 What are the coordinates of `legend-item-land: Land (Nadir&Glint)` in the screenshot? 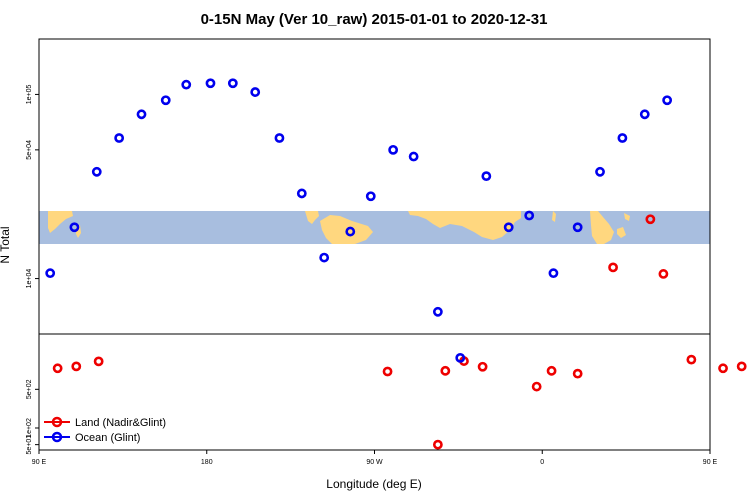 It's located at (105, 422).